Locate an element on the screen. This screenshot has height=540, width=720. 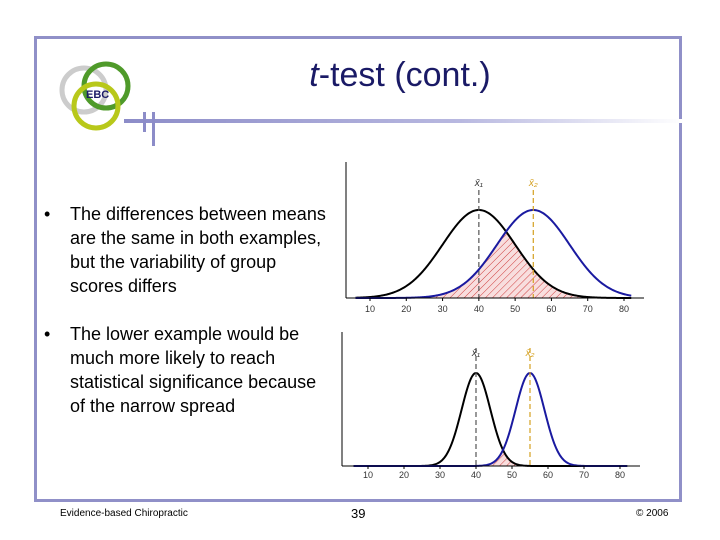
page-number: 39 is located at coordinates (358, 513).